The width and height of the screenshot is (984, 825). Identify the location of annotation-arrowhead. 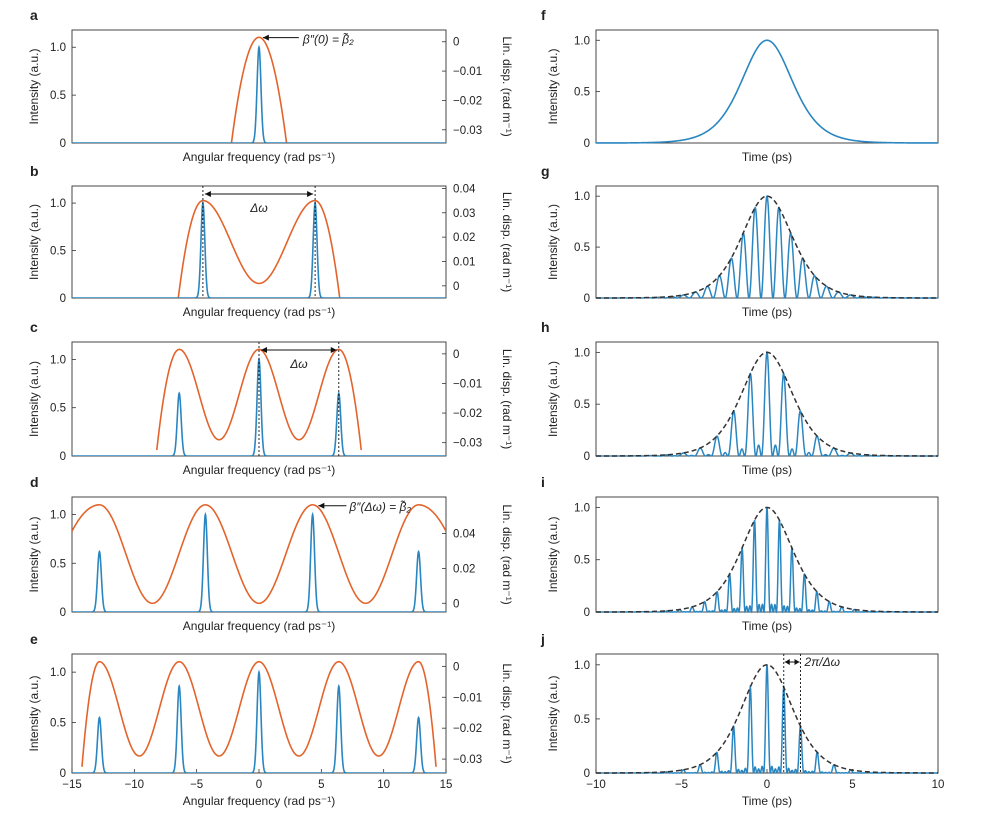
(265, 37).